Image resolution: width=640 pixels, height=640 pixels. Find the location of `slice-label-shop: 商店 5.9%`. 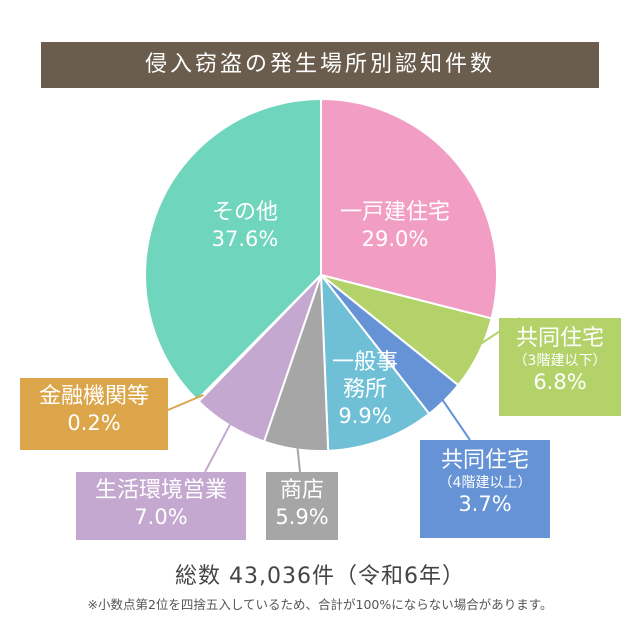

slice-label-shop: 商店 5.9% is located at coordinates (302, 506).